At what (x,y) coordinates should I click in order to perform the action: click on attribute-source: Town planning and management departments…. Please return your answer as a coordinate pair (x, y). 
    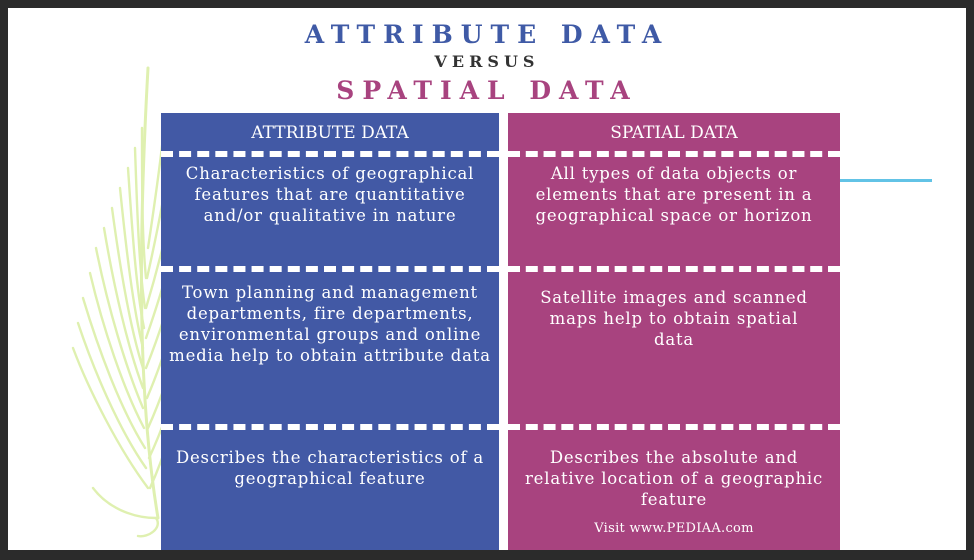
    Looking at the image, I should click on (330, 324).